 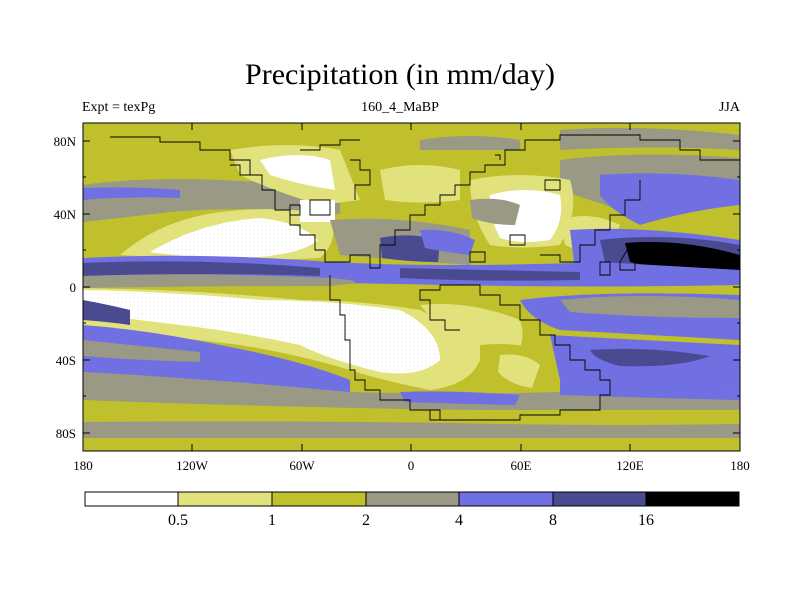 I want to click on colorbar-label: 2, so click(x=366, y=520).